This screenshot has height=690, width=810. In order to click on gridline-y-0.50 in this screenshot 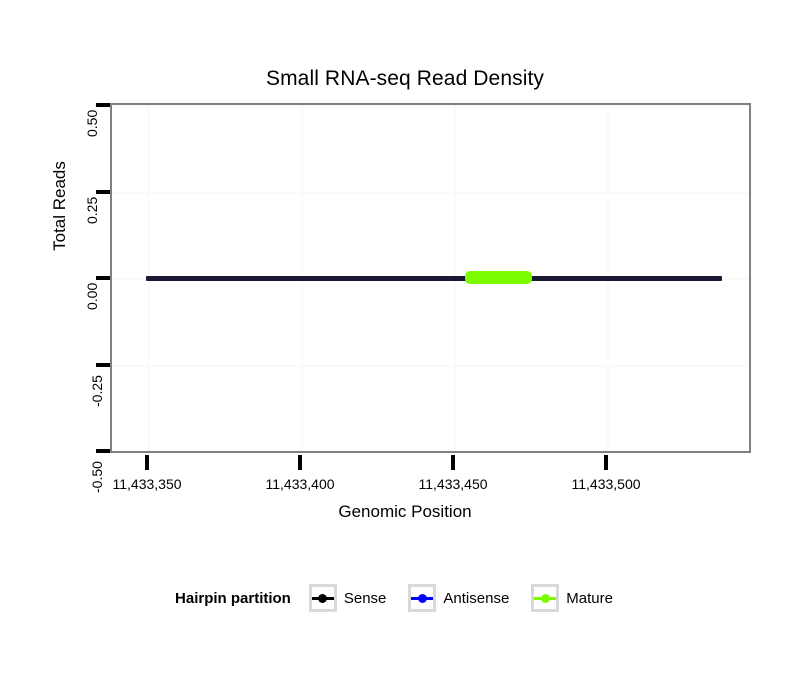, I will do `click(430, 106)`.